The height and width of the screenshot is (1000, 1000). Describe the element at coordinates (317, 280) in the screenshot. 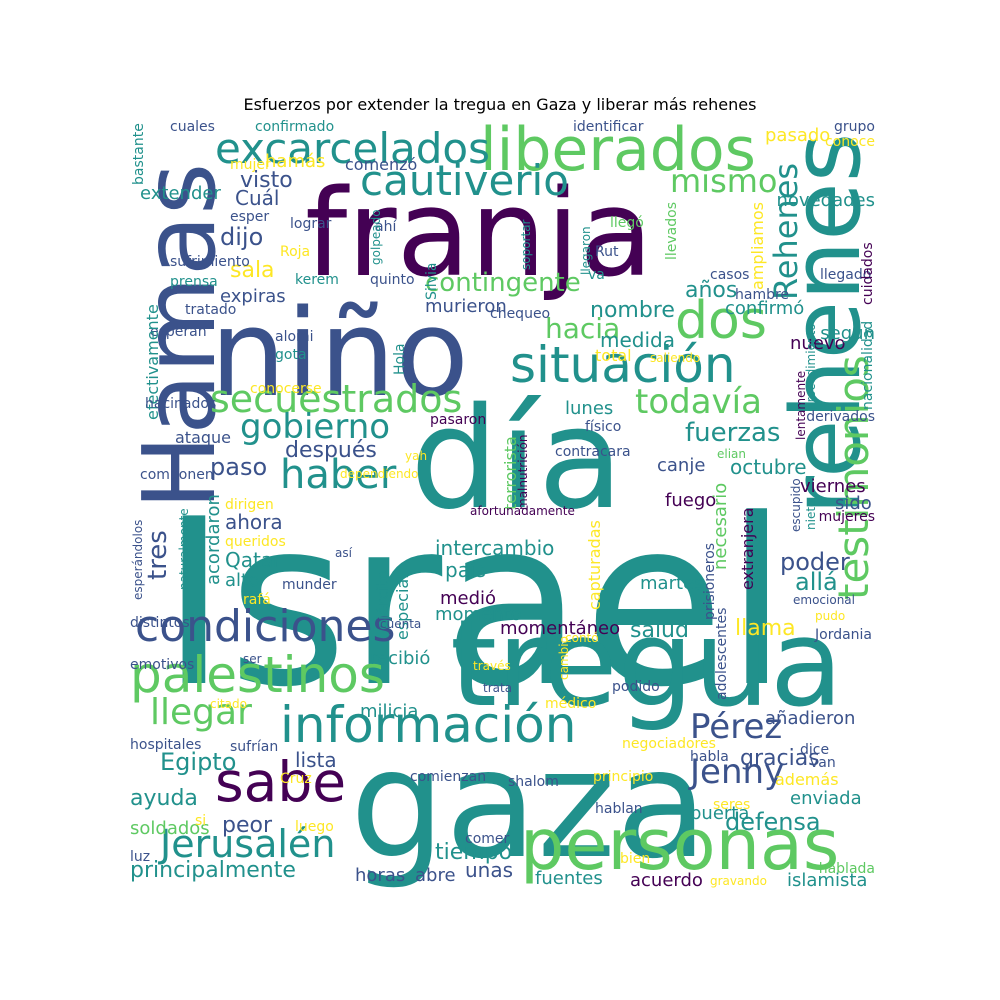

I see `word-kerem: kerem` at that location.